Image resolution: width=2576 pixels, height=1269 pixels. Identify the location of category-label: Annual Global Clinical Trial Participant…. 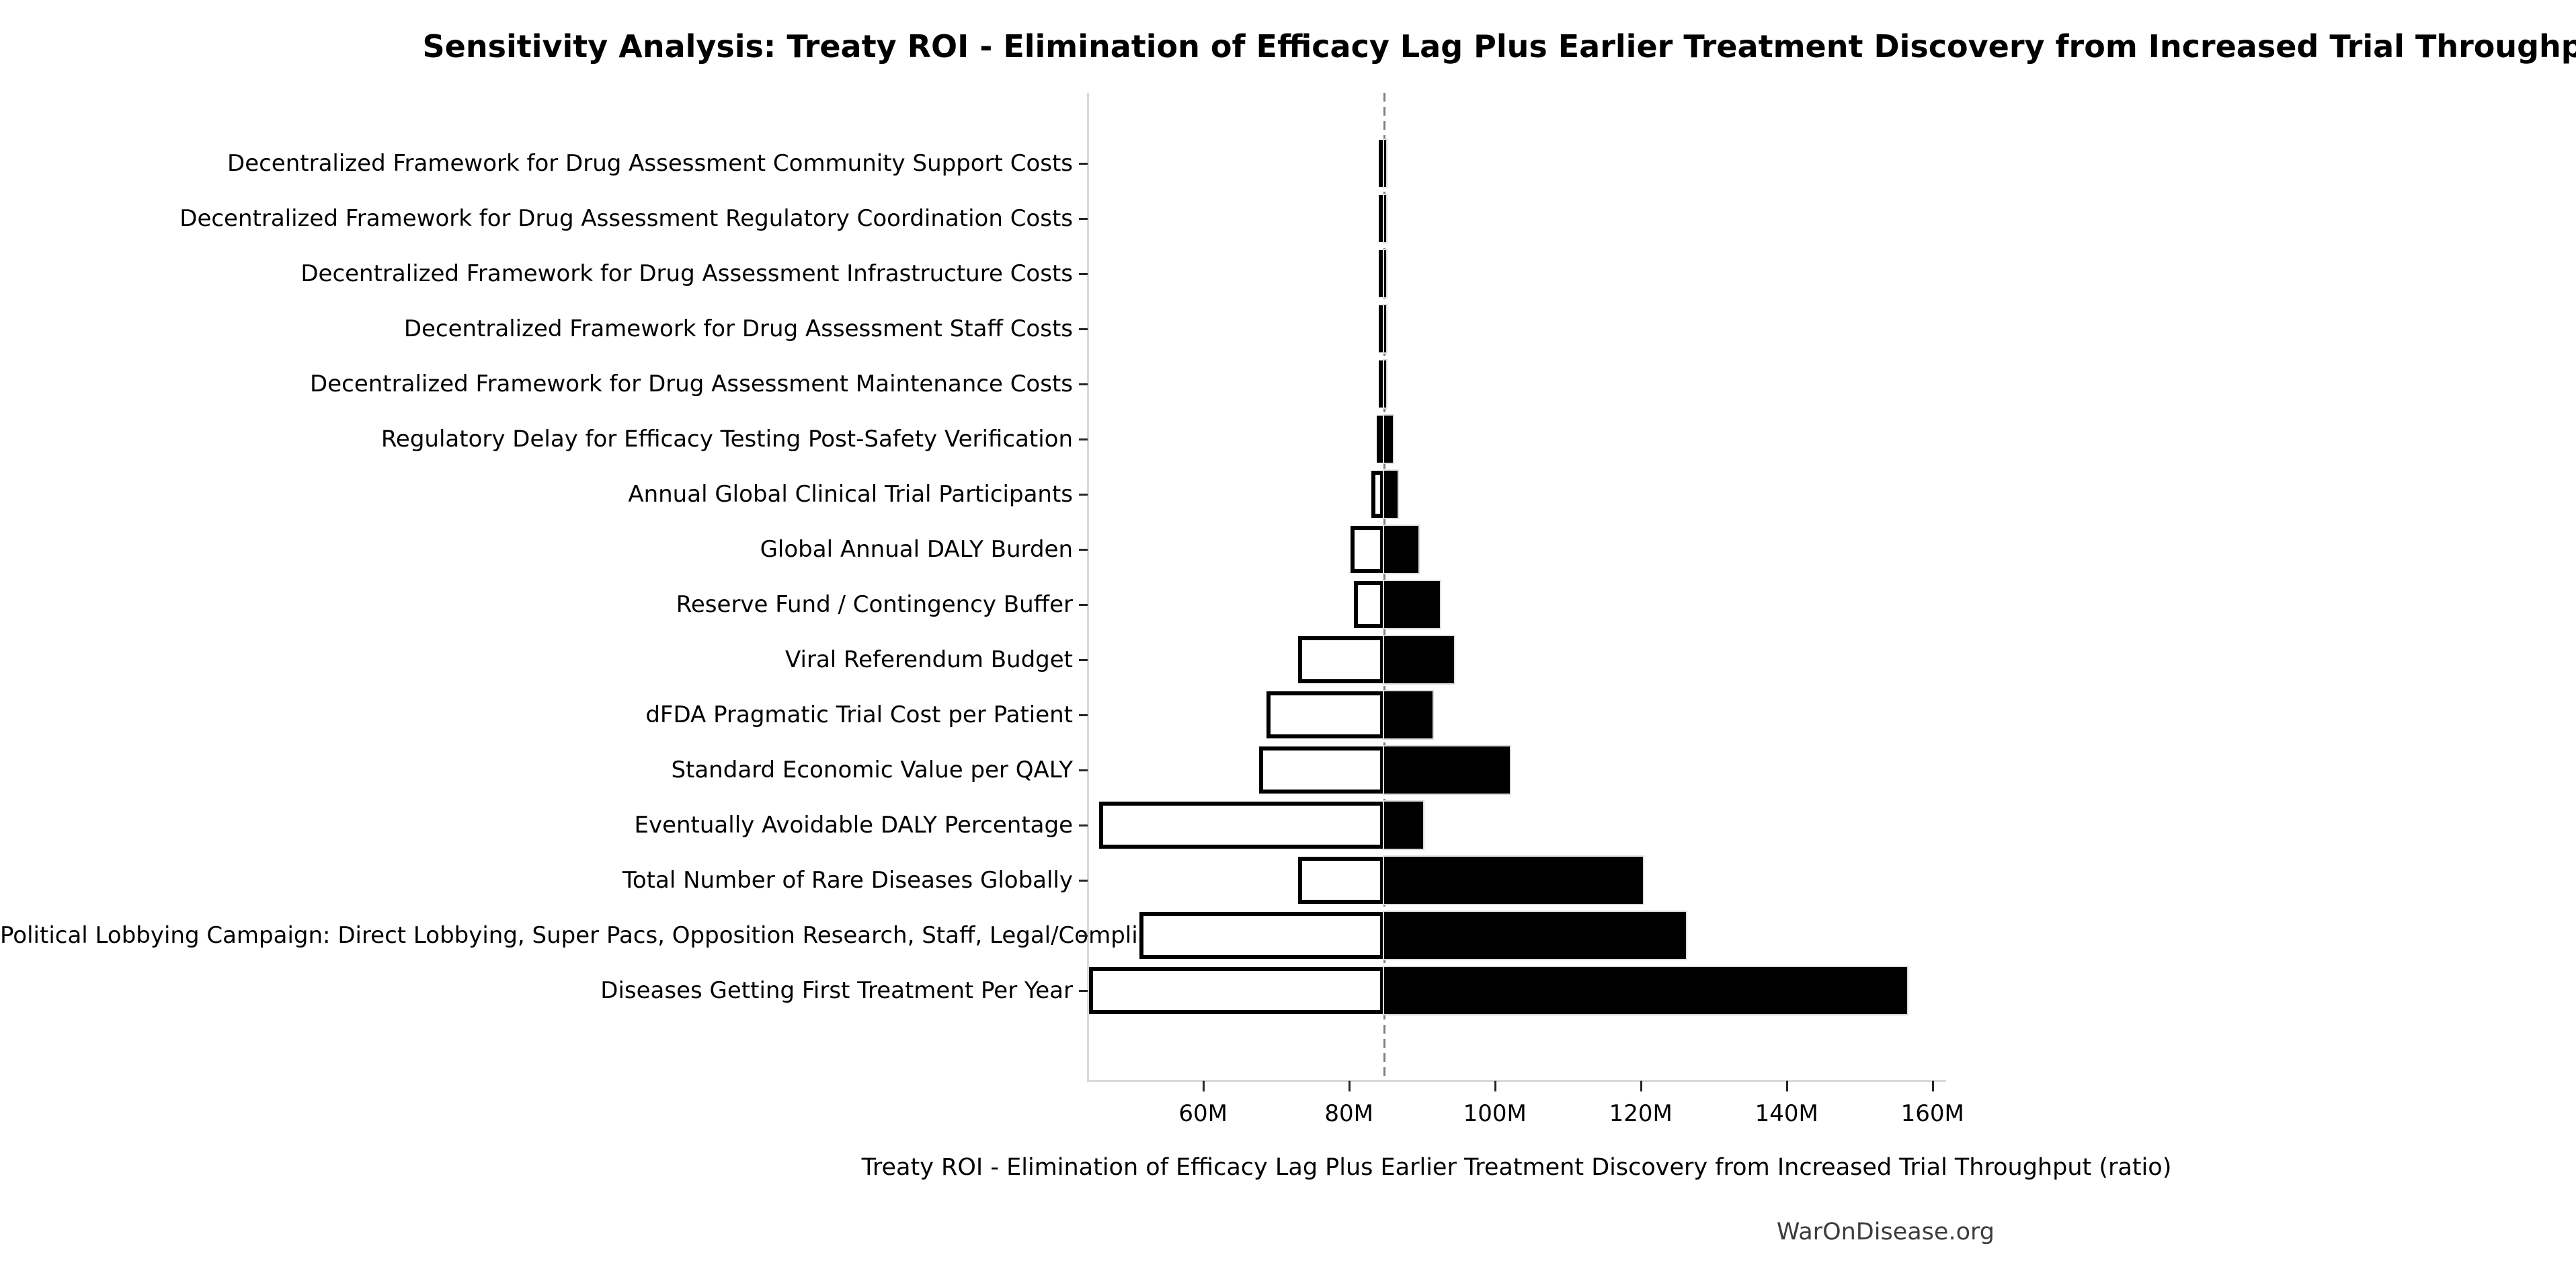
(850, 494).